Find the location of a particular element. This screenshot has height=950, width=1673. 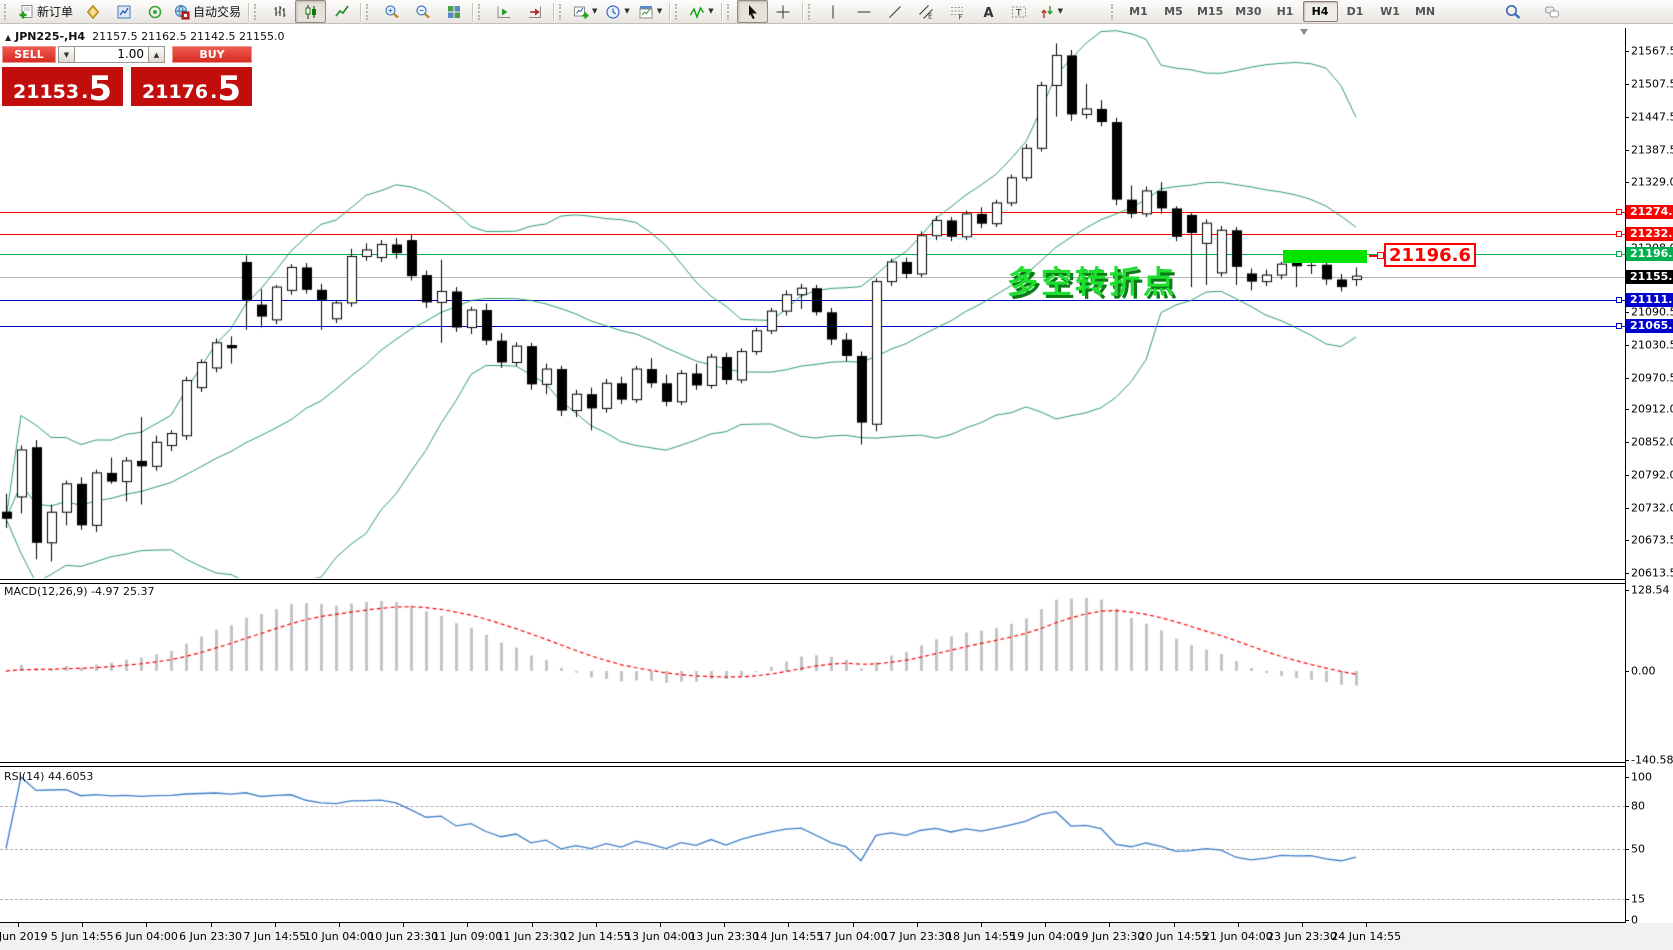

timeframe-m1: M1 is located at coordinates (1138, 11).